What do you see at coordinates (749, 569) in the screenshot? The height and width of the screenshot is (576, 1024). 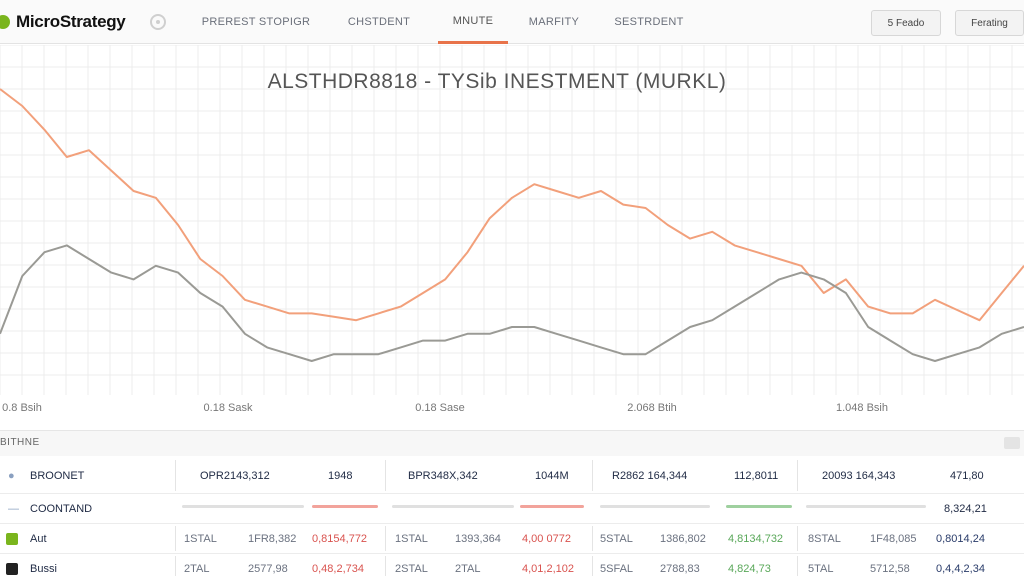 I see `table-cell: 4,824,73` at bounding box center [749, 569].